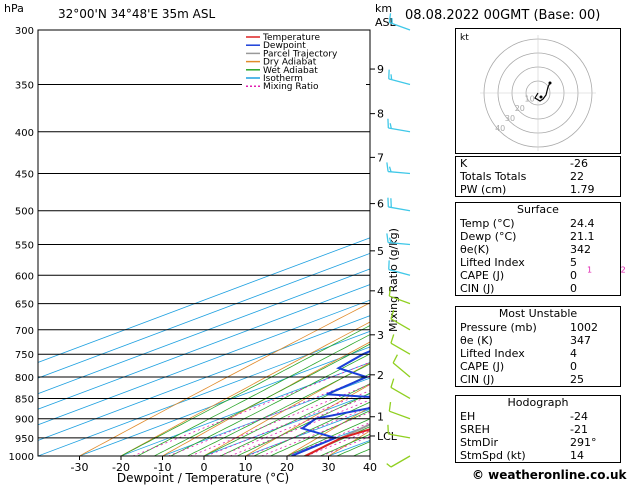 The image size is (629, 486). I want to click on pressure-tick-label: 700, so click(24, 331).